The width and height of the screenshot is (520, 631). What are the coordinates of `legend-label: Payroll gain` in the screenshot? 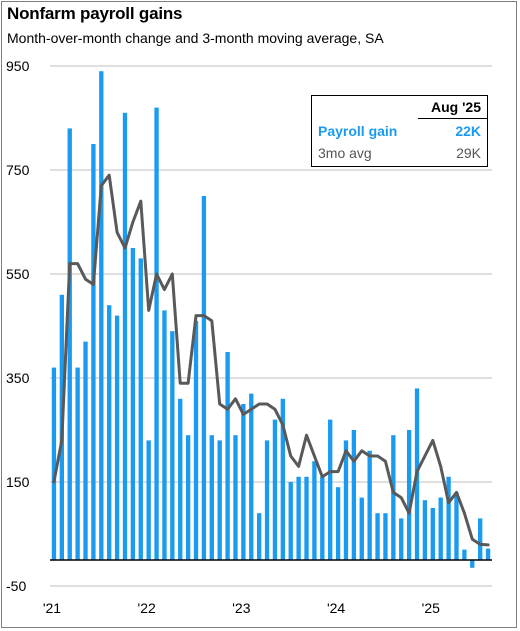 It's located at (358, 131).